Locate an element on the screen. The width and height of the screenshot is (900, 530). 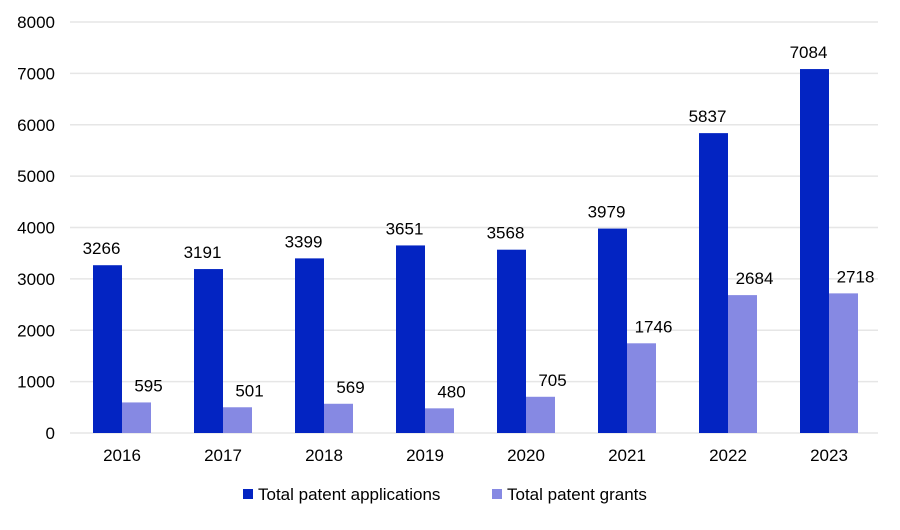
legend-label: Total patent grants is located at coordinates (577, 494).